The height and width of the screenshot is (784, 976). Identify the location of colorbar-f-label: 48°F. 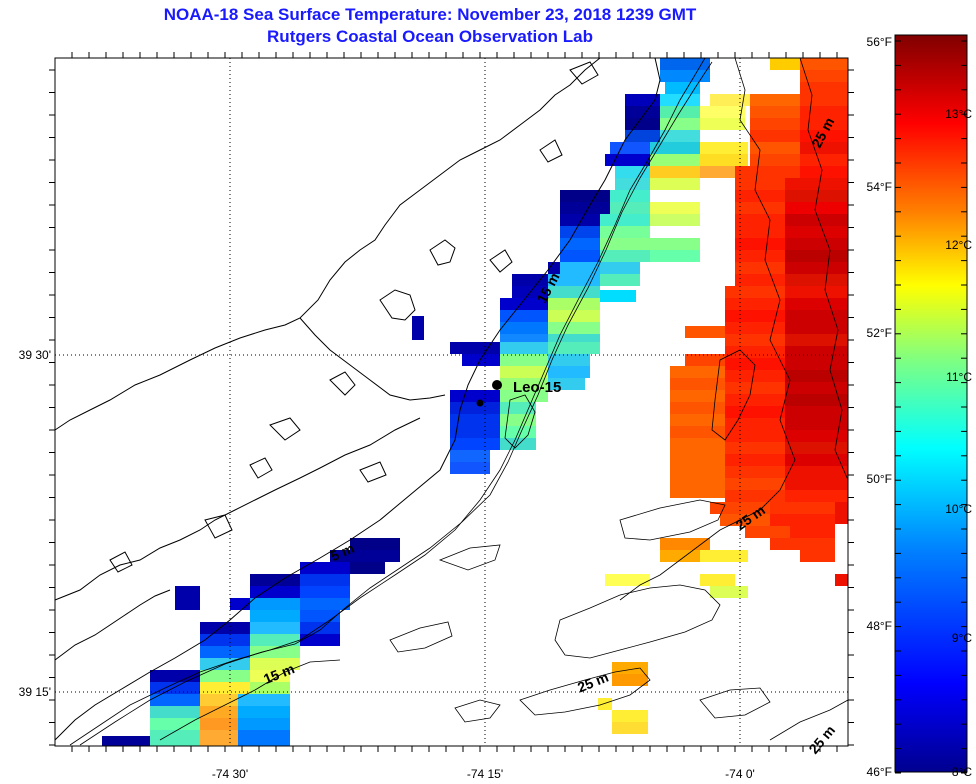
(879, 626).